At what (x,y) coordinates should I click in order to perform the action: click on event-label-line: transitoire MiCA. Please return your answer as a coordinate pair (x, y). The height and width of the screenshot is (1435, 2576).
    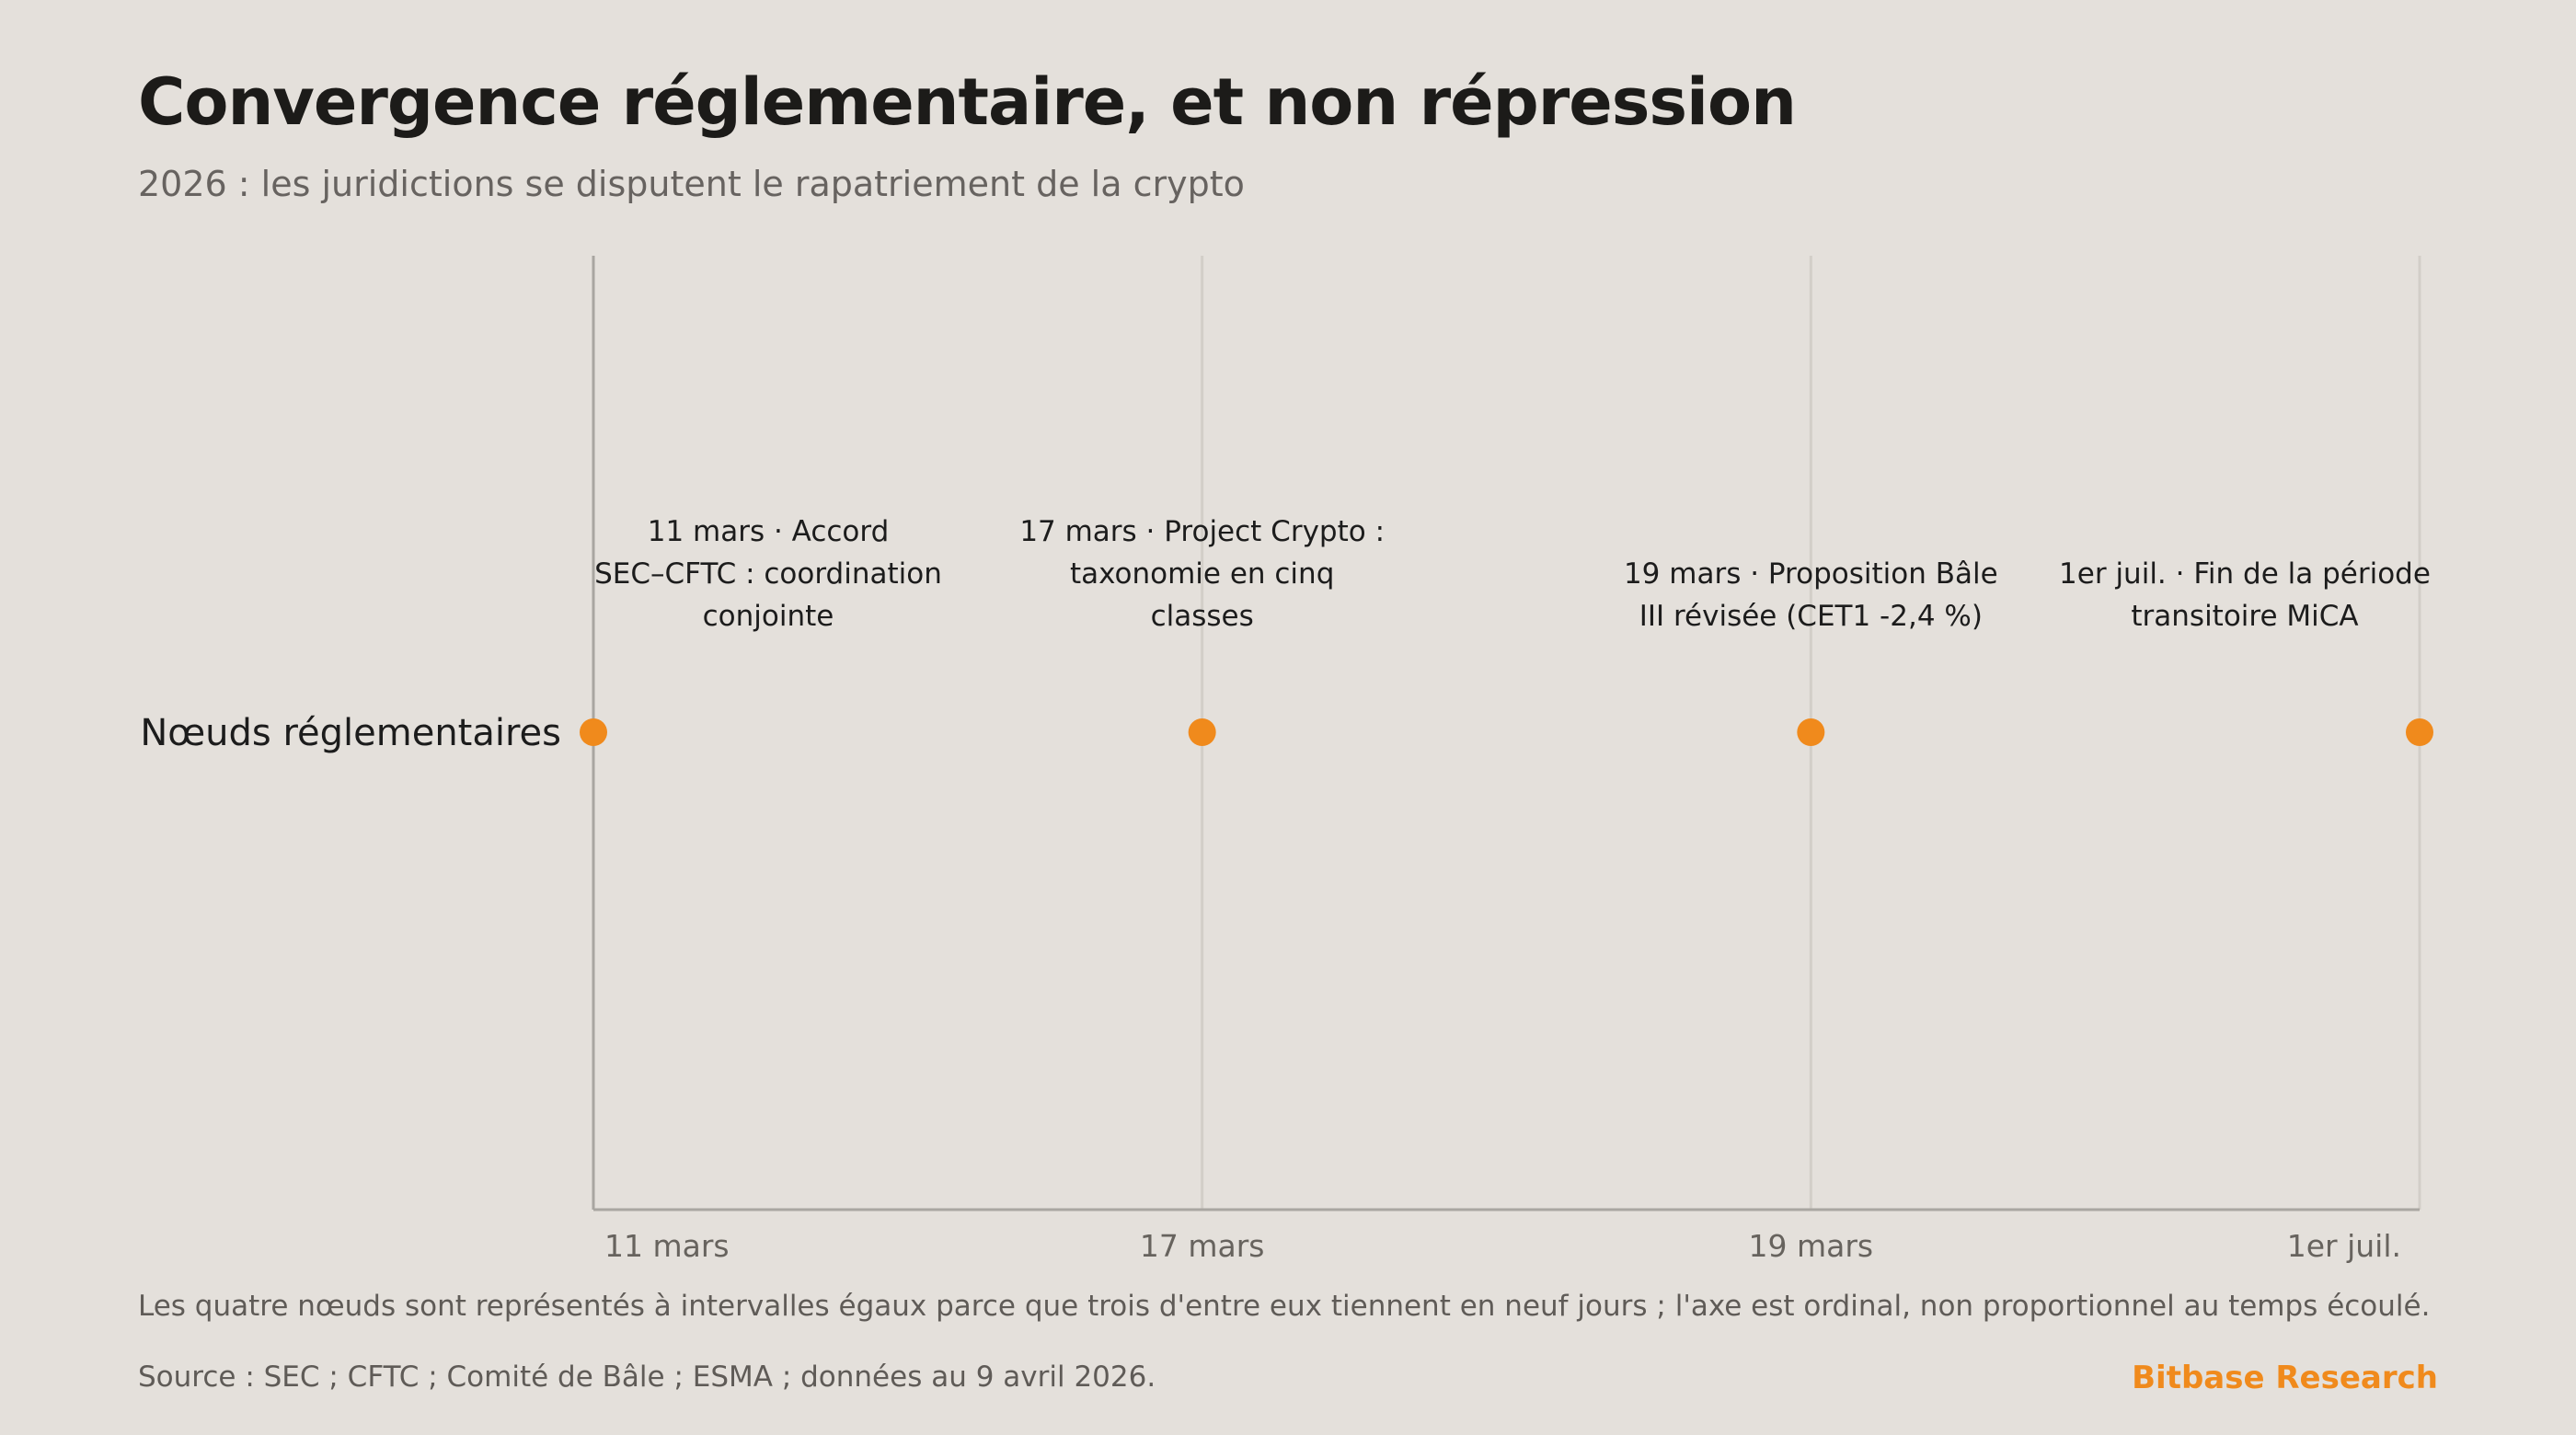
    Looking at the image, I should click on (2244, 616).